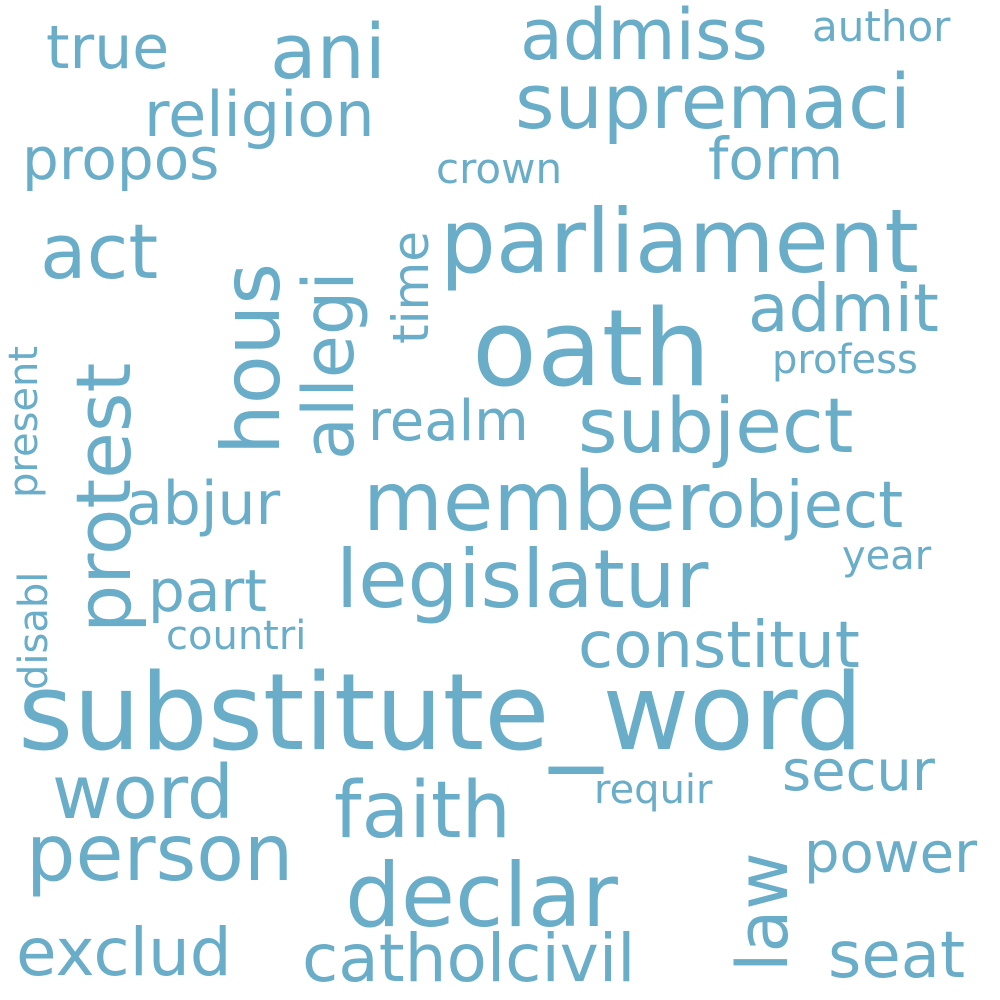 The width and height of the screenshot is (1000, 1000). What do you see at coordinates (897, 956) in the screenshot?
I see `word-seat: seat` at bounding box center [897, 956].